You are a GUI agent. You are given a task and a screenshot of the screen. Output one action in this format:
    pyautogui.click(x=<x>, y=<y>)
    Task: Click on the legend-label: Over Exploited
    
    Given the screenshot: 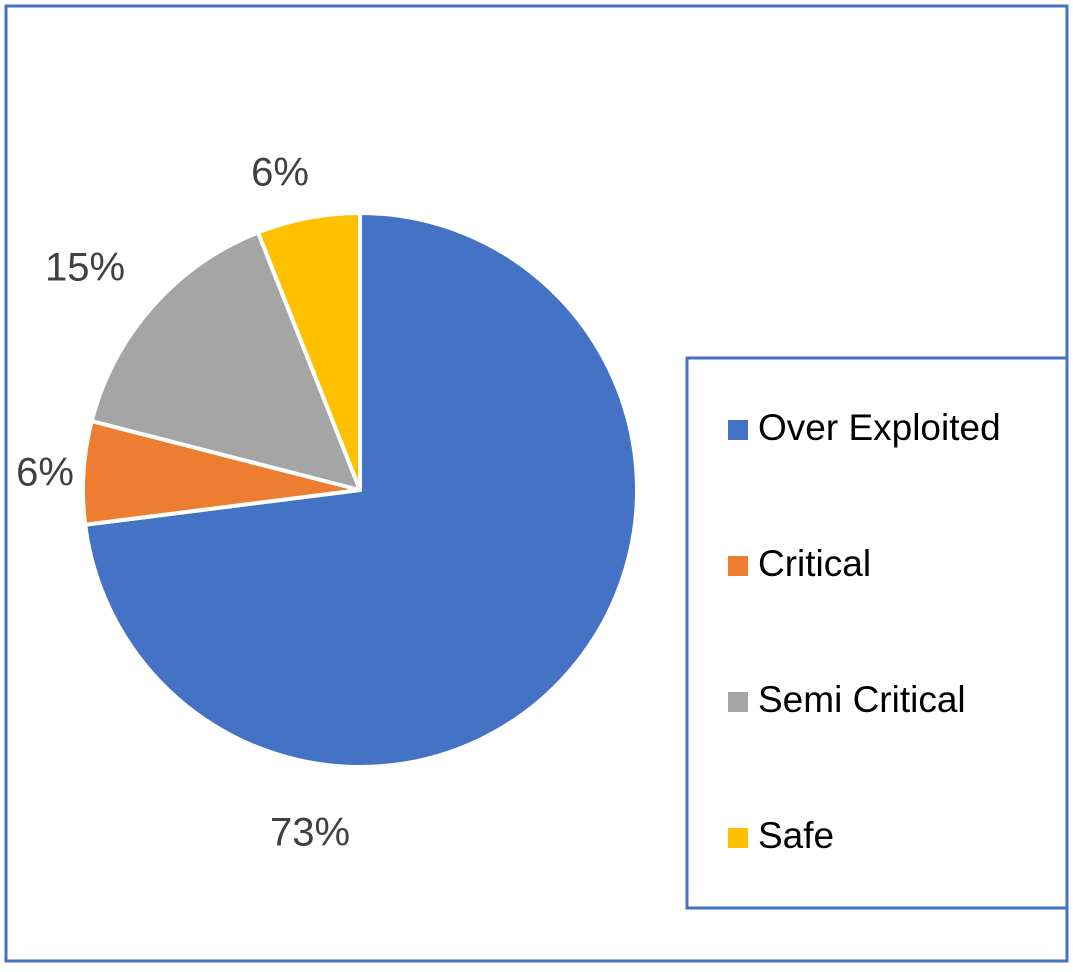 What is the action you would take?
    pyautogui.click(x=879, y=427)
    